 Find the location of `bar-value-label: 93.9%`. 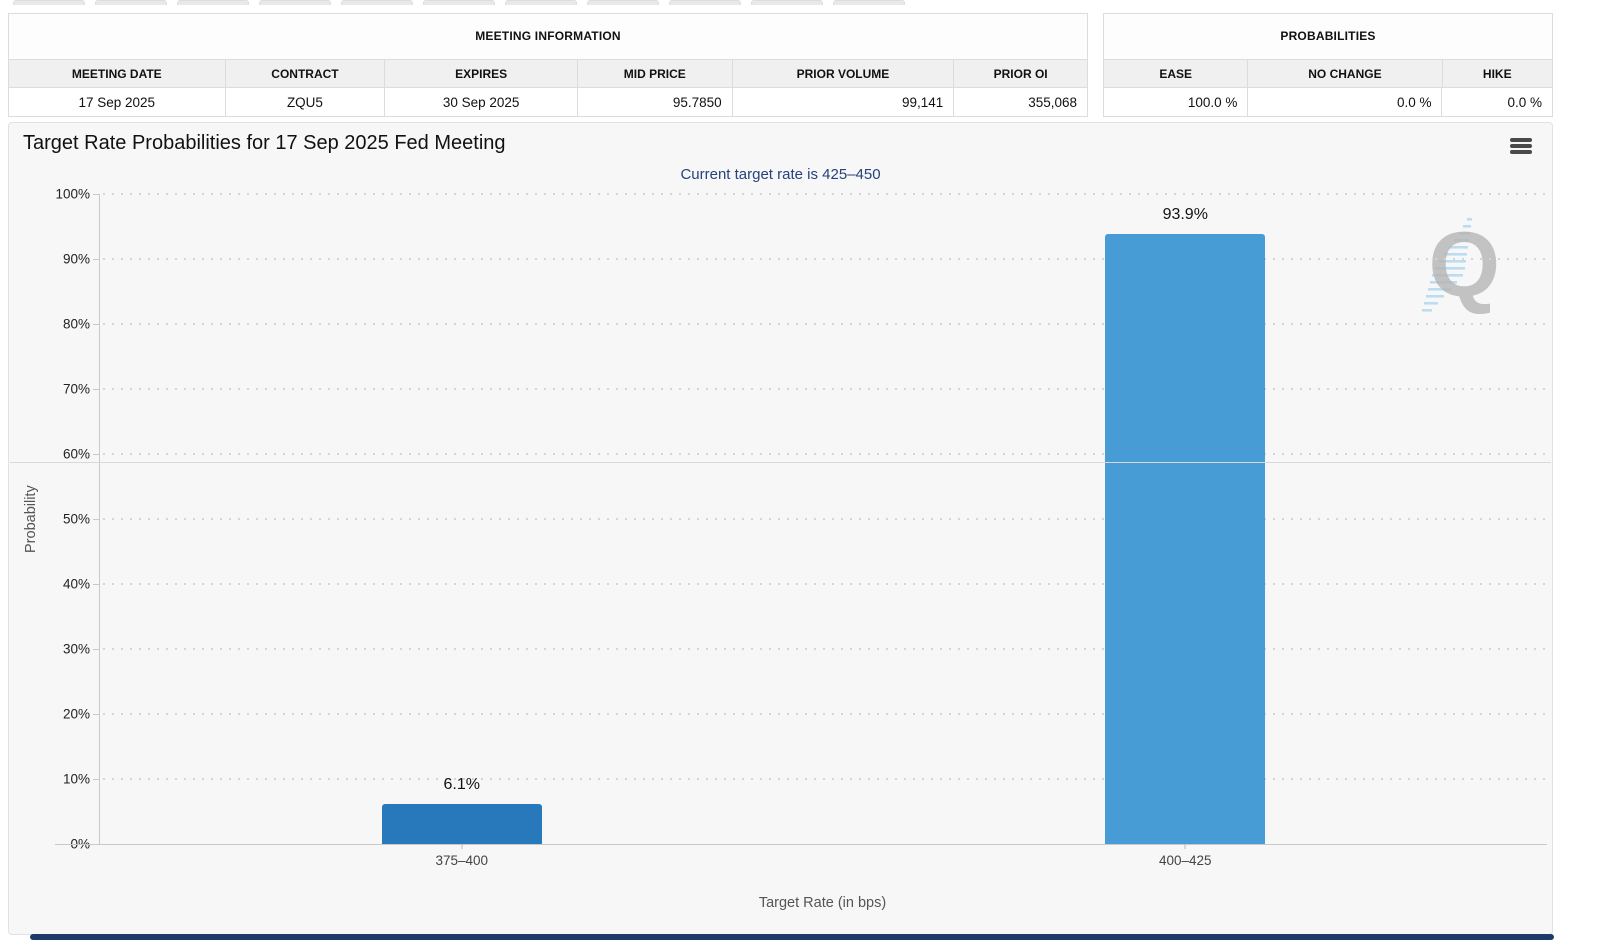

bar-value-label: 93.9% is located at coordinates (1185, 214).